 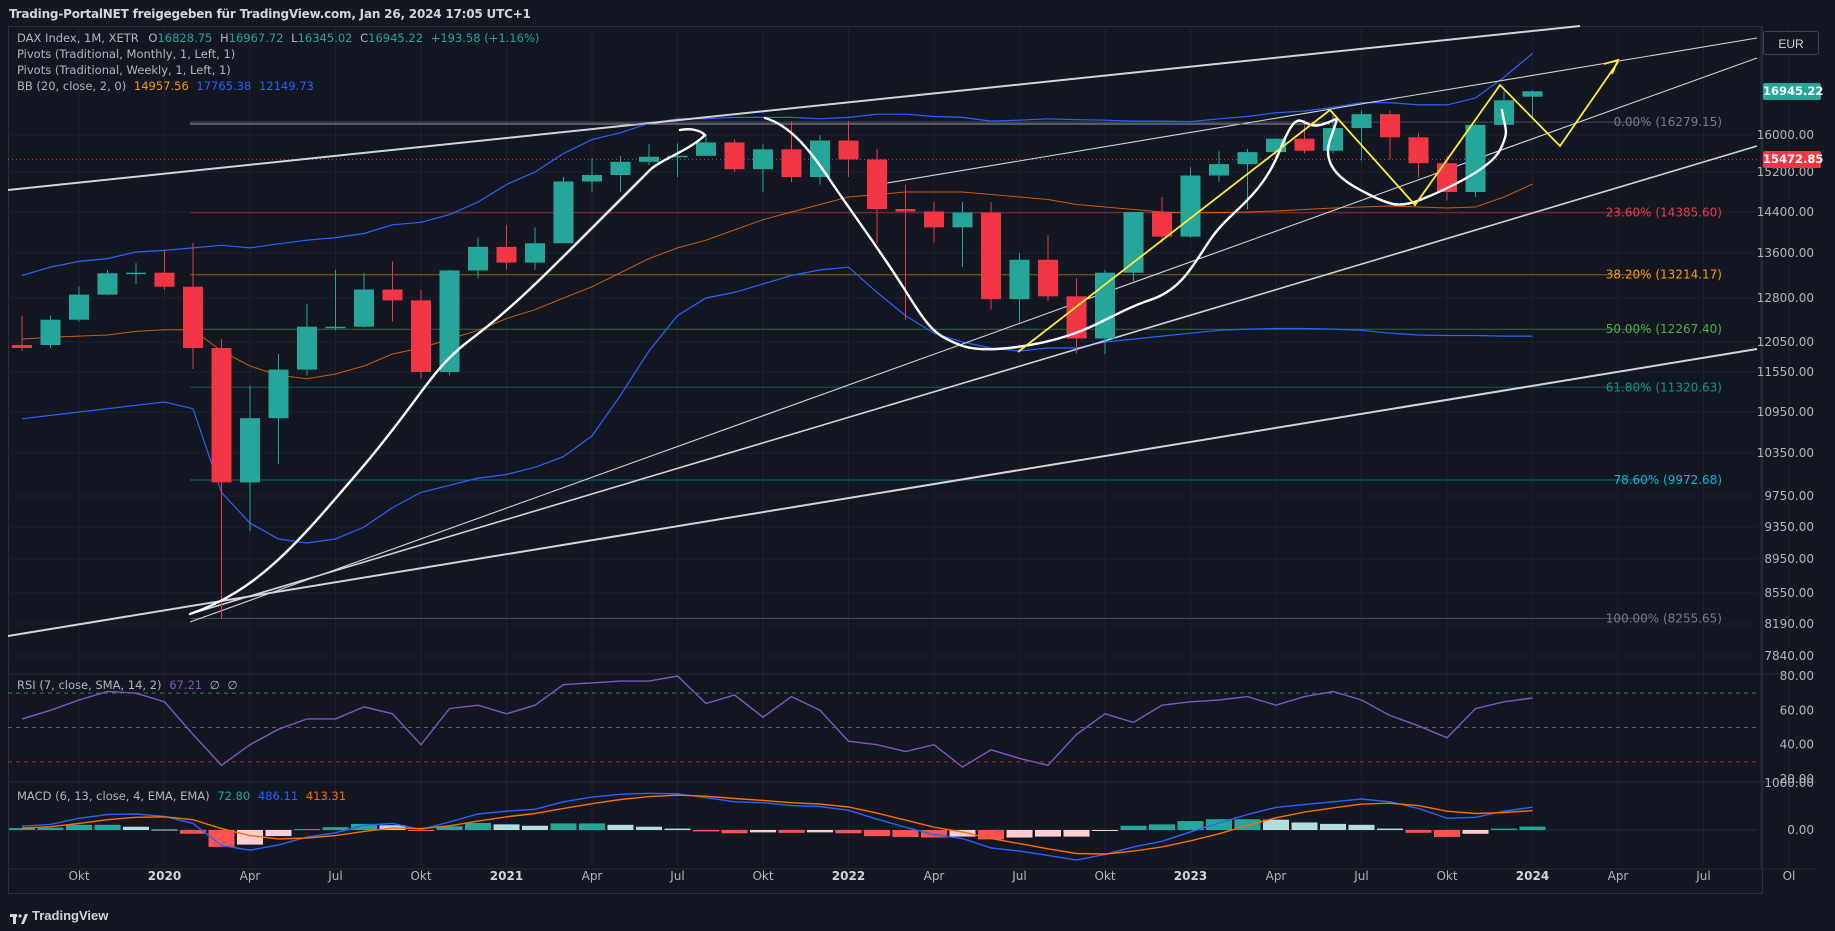 What do you see at coordinates (1797, 745) in the screenshot?
I see `rsi-axis-label: 40.00` at bounding box center [1797, 745].